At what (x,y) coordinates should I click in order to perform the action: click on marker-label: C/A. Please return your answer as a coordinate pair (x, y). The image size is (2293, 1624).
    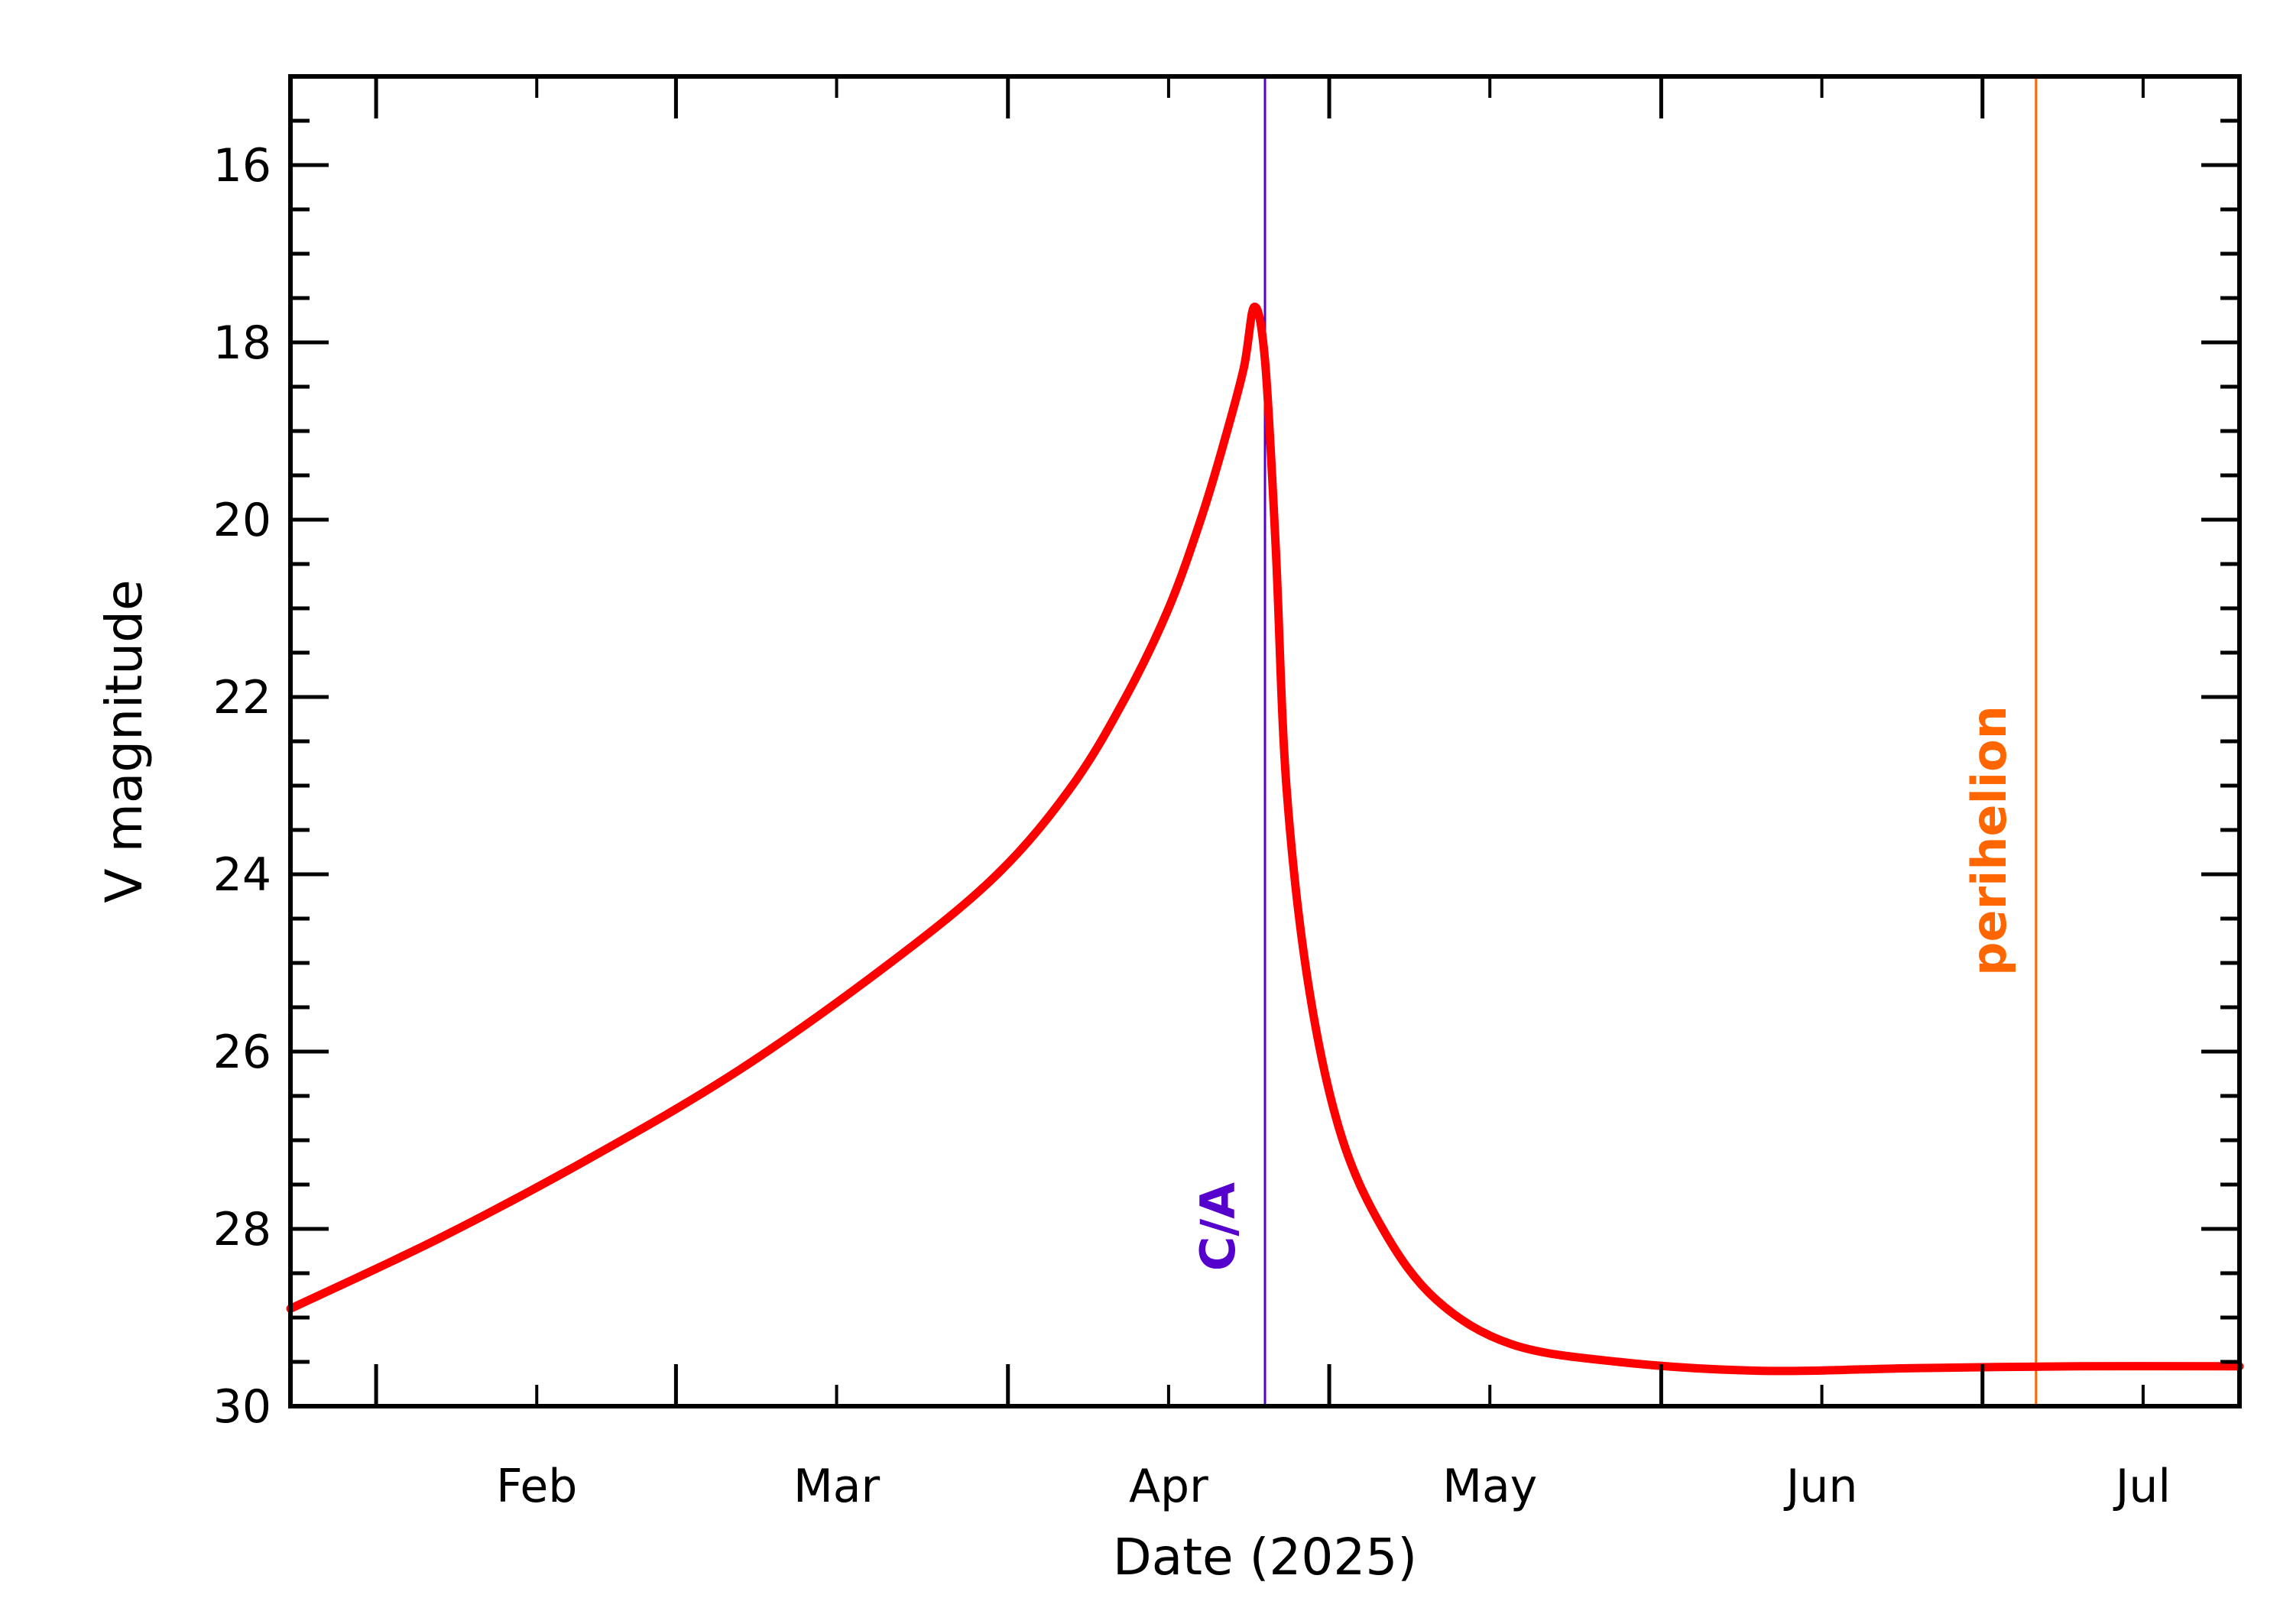
    Looking at the image, I should click on (1218, 1226).